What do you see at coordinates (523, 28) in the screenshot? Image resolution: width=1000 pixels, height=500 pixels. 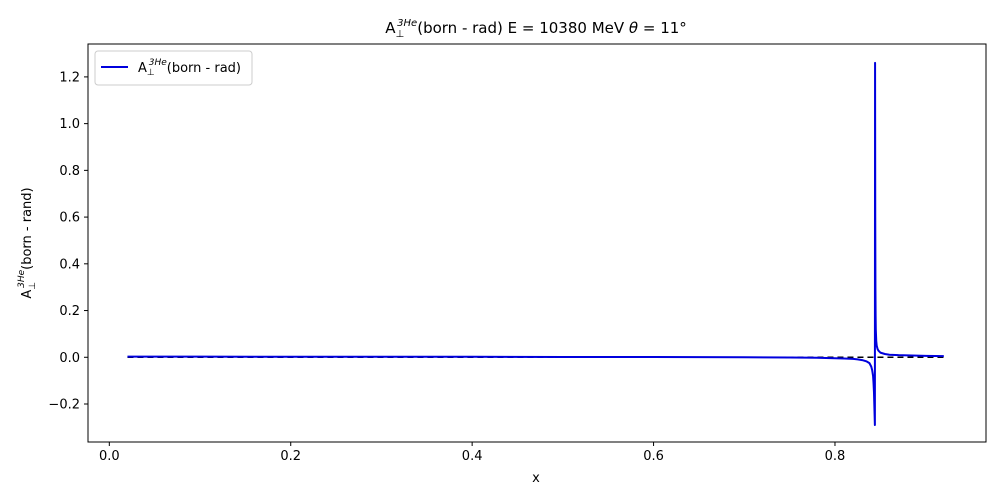 I see `title-rest: (born - rad) E = 10380 MeV` at bounding box center [523, 28].